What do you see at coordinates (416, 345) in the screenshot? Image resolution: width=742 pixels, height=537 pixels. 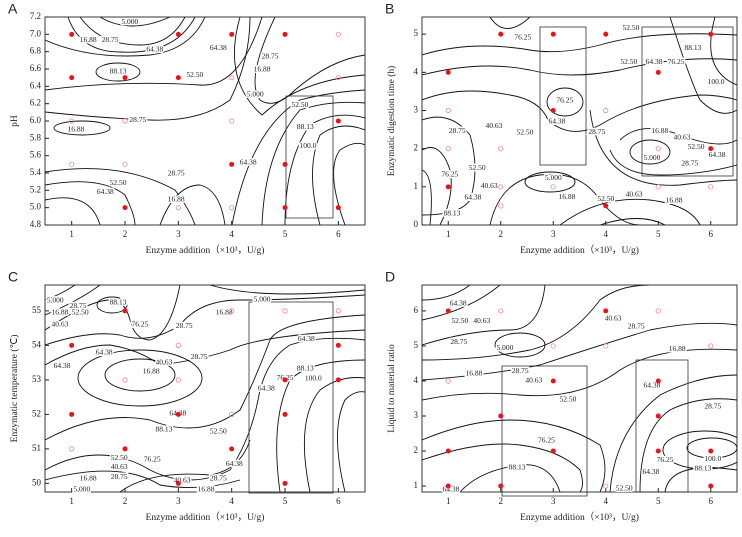 I see `y-tick-label: 5` at bounding box center [416, 345].